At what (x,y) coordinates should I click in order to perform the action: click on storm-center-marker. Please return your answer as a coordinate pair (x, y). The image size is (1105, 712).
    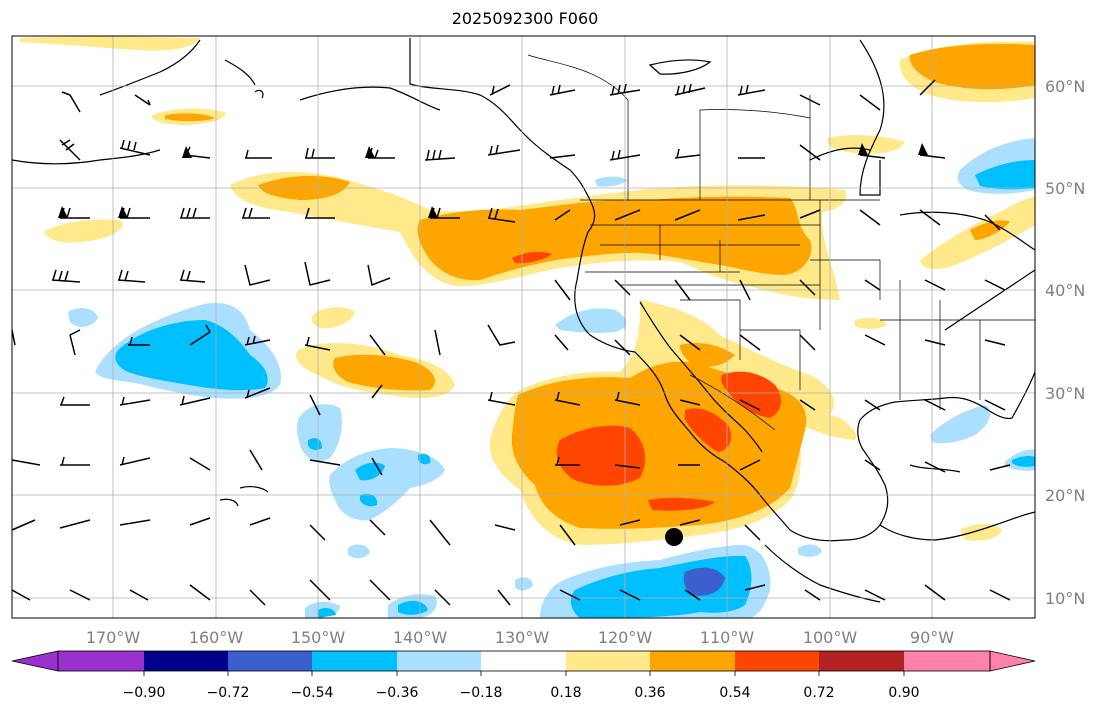
    Looking at the image, I should click on (674, 537).